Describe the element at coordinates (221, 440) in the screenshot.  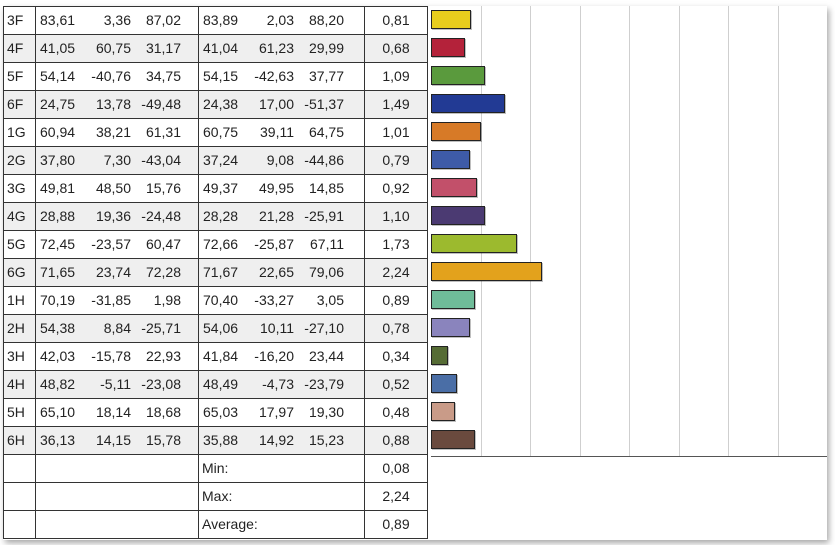
I see `meas-l: 35,88` at that location.